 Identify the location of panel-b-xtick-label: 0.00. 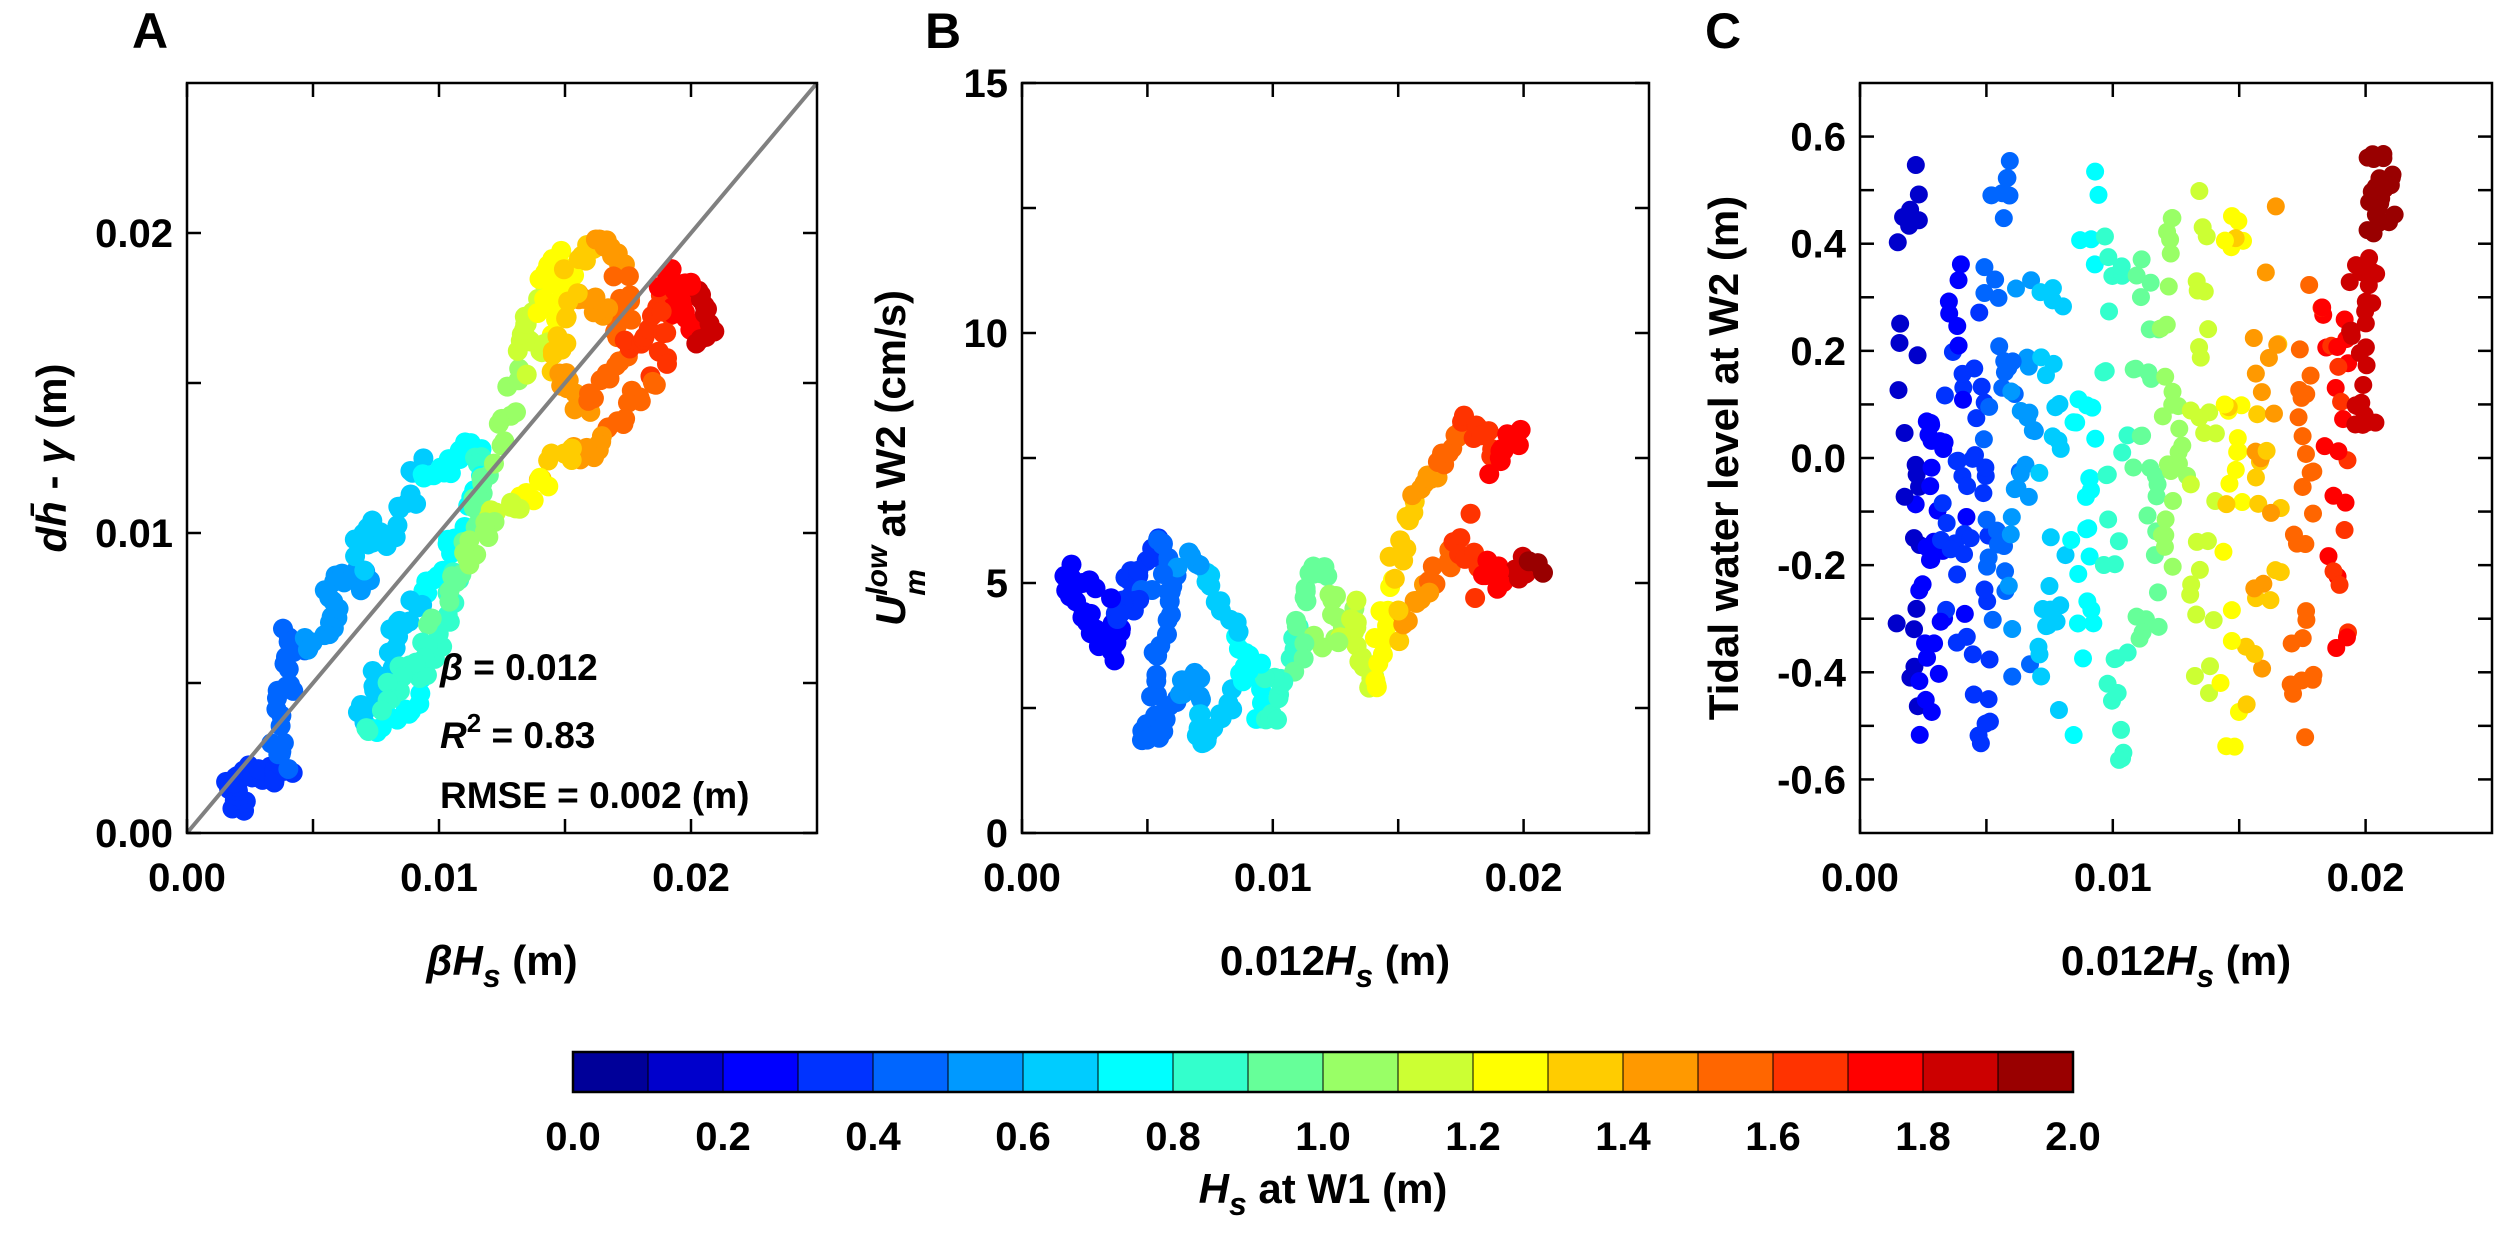
(1022, 878).